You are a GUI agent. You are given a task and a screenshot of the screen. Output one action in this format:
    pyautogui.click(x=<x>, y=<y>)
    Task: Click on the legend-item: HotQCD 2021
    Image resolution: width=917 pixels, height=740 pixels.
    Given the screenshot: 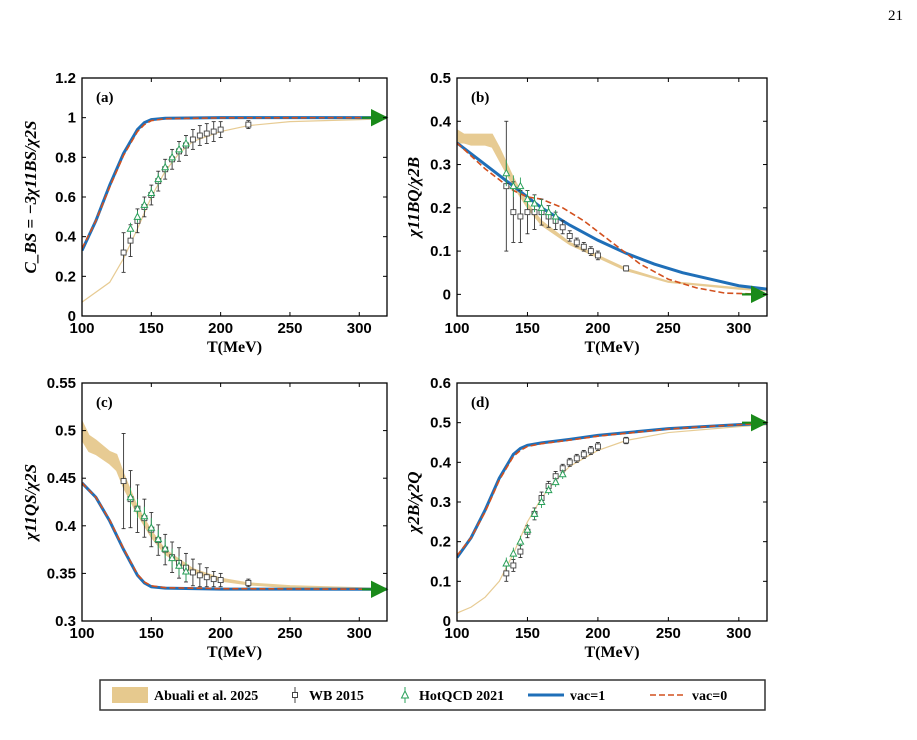 What is the action you would take?
    pyautogui.click(x=452, y=695)
    